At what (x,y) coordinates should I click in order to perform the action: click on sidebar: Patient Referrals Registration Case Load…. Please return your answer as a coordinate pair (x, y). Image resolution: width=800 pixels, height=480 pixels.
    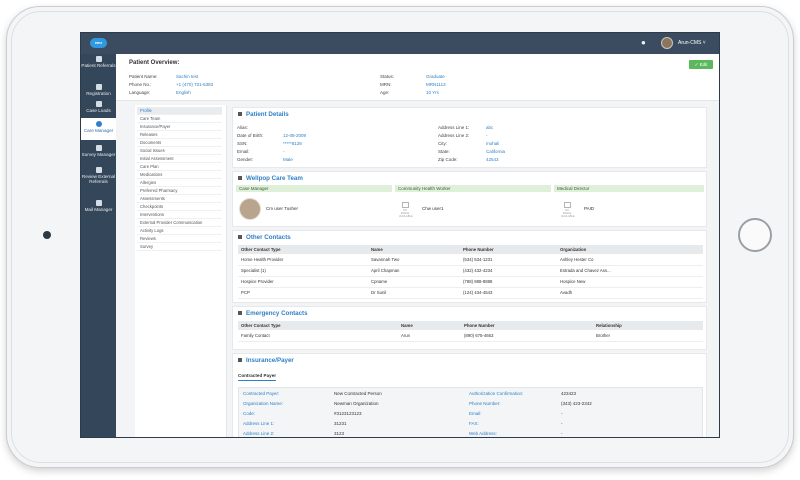
    Looking at the image, I should click on (98, 245).